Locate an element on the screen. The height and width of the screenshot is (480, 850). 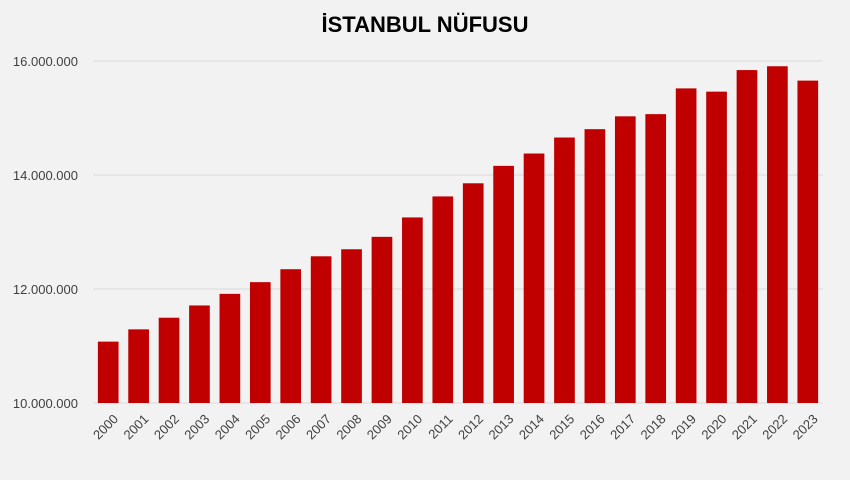
x-tick-label-2009: 2009 is located at coordinates (379, 426).